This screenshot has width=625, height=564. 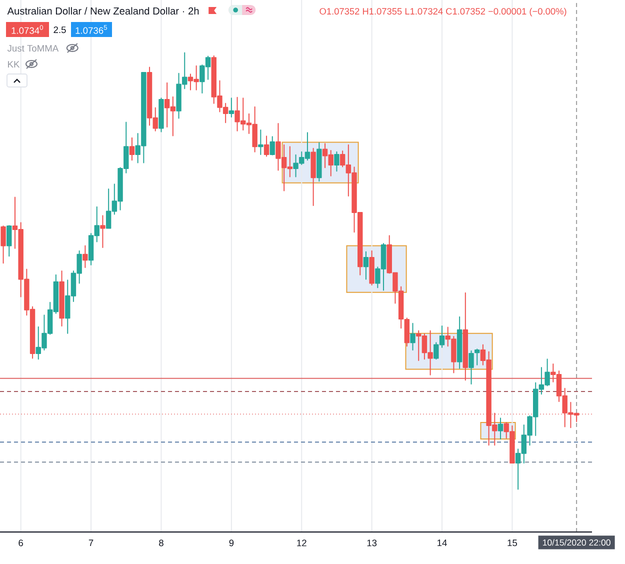 I want to click on x-tick-label: 6, so click(x=21, y=543).